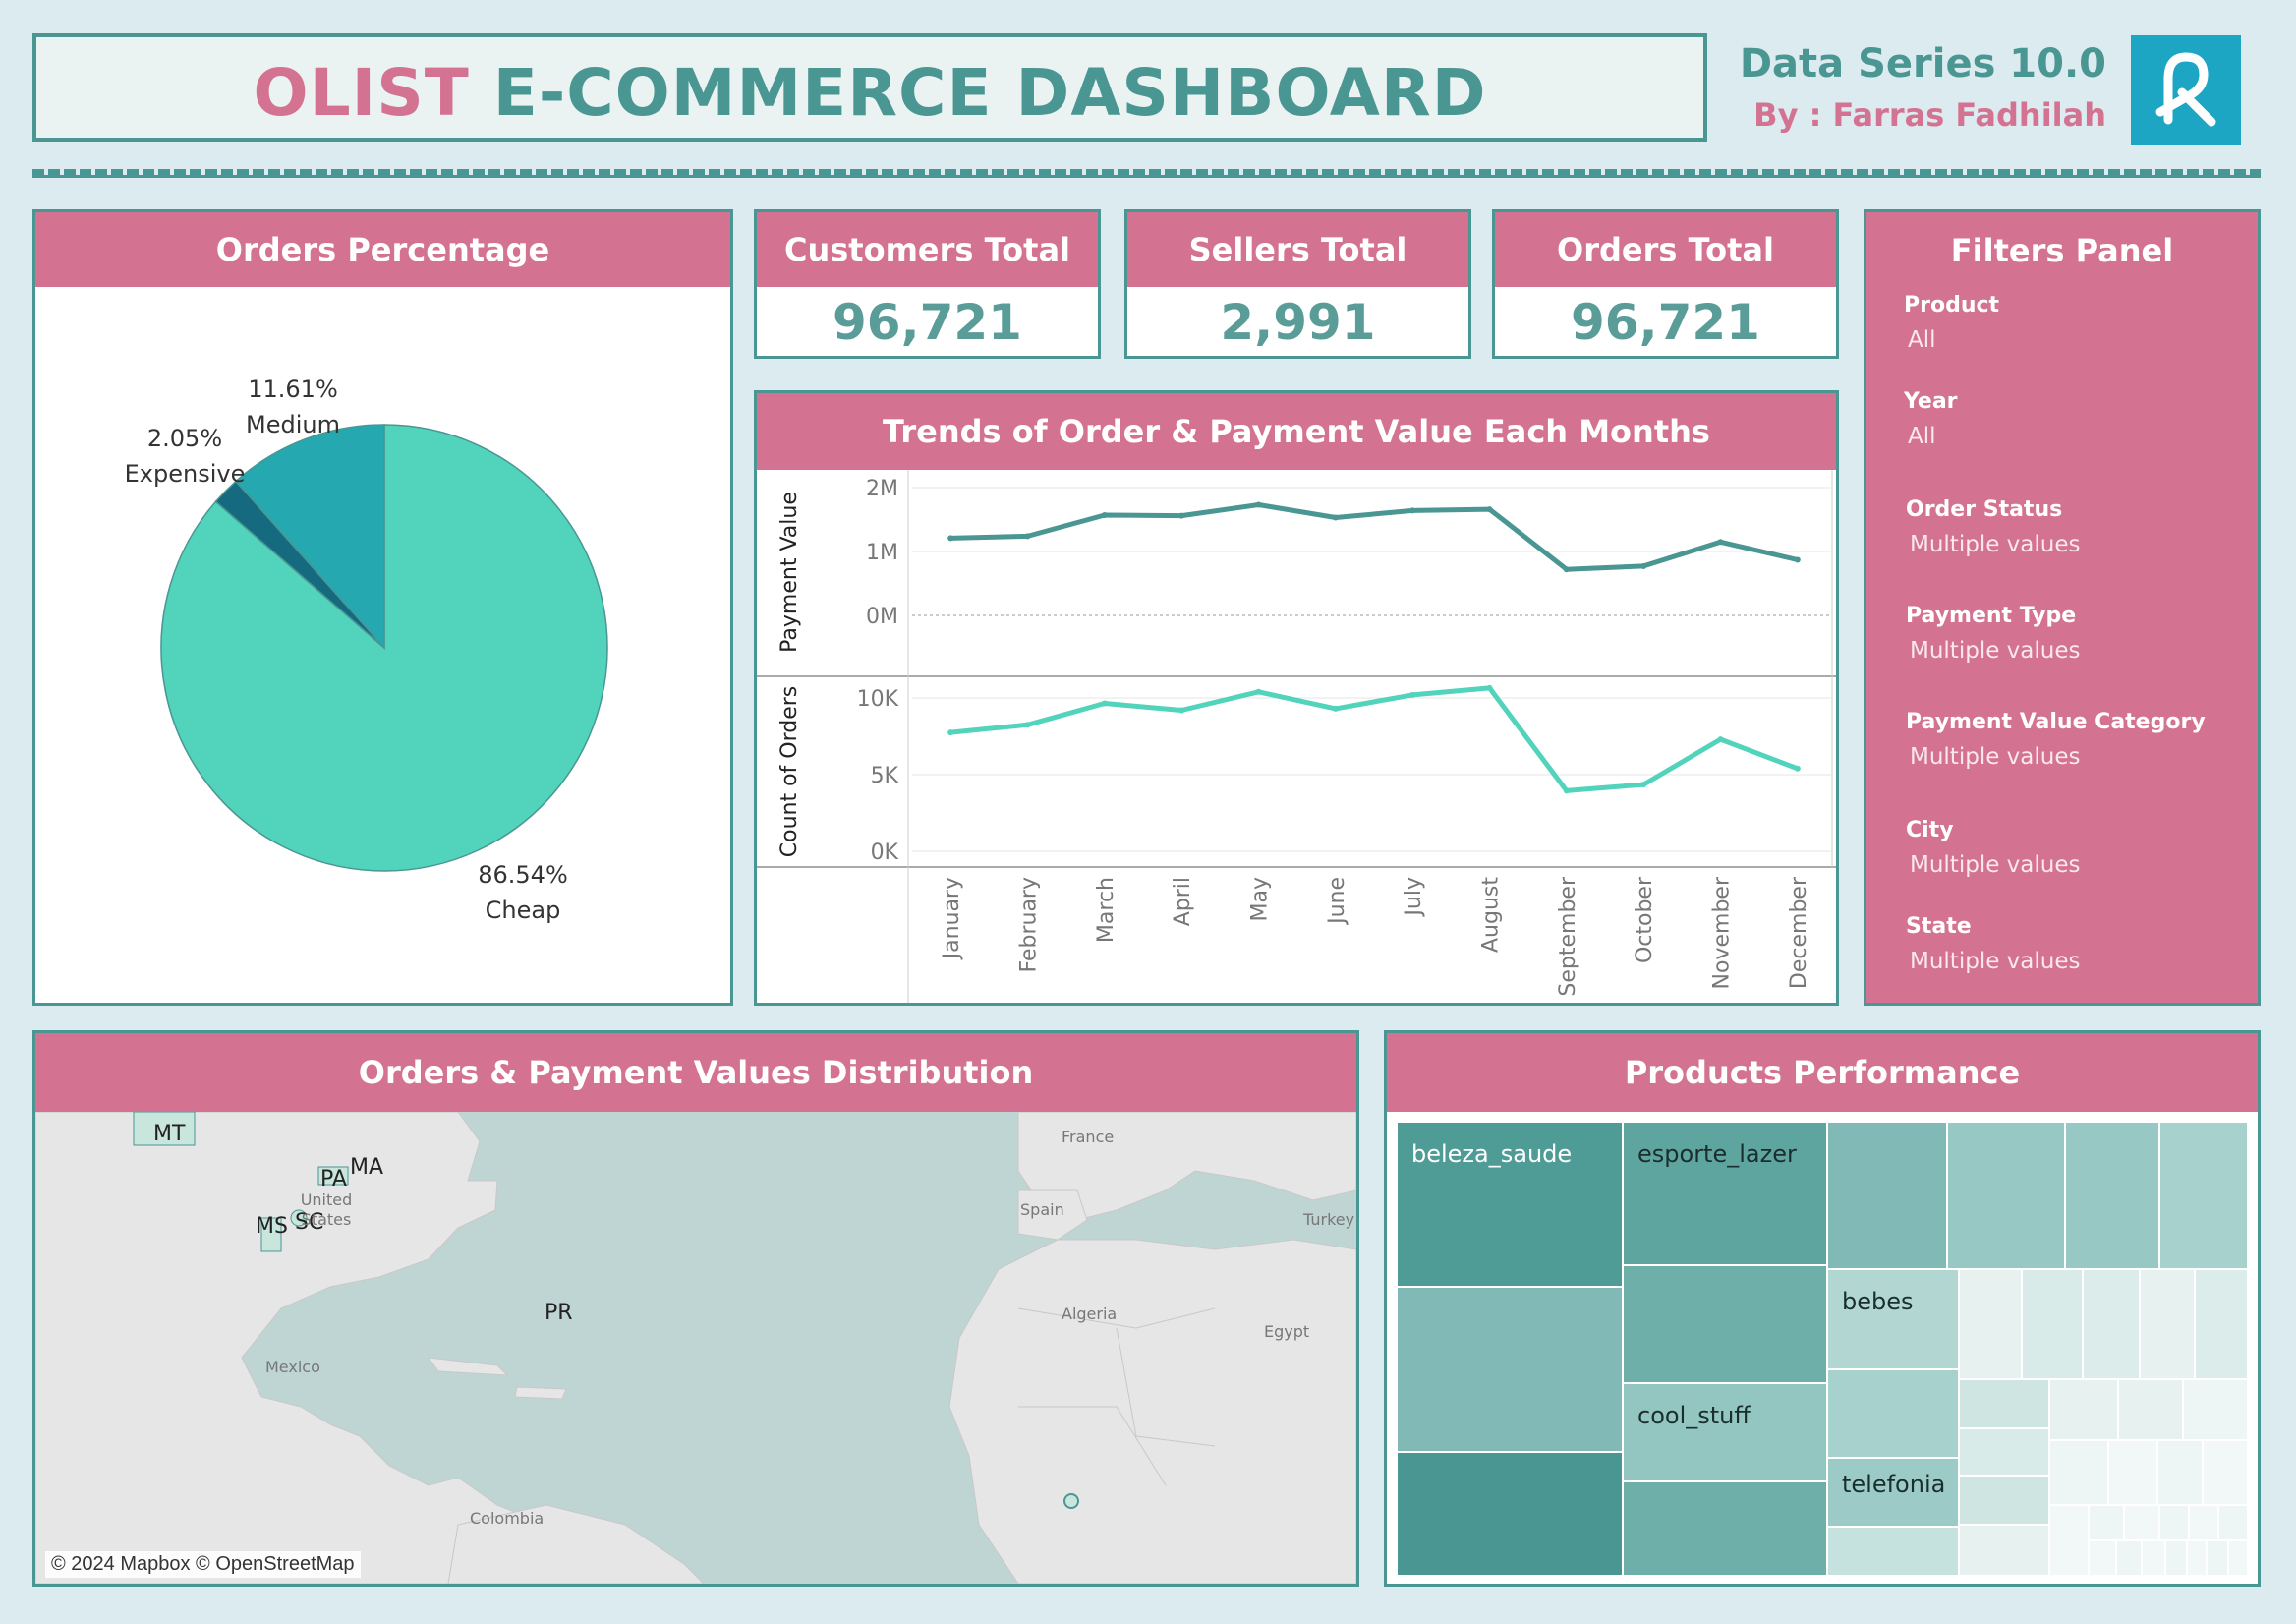  I want to click on filter-payment-type-value: Multiple values, so click(1996, 651).